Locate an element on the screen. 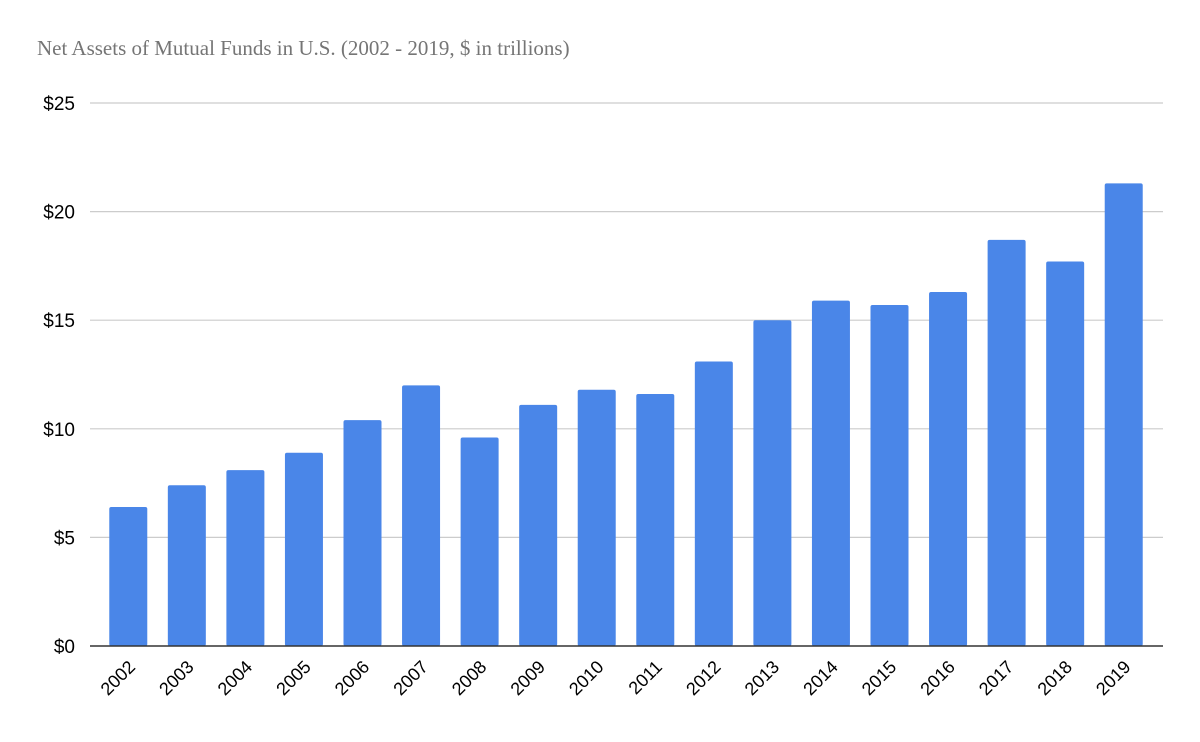 The width and height of the screenshot is (1200, 742). y-tick-label: $10 is located at coordinates (59, 430).